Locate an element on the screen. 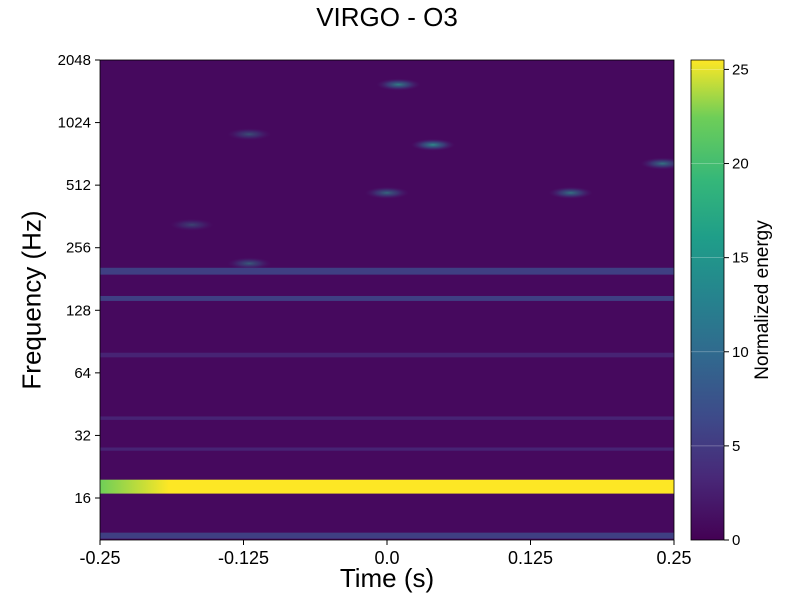 Image resolution: width=800 pixels, height=600 pixels. colorbar-tick-label: 15 is located at coordinates (740, 258).